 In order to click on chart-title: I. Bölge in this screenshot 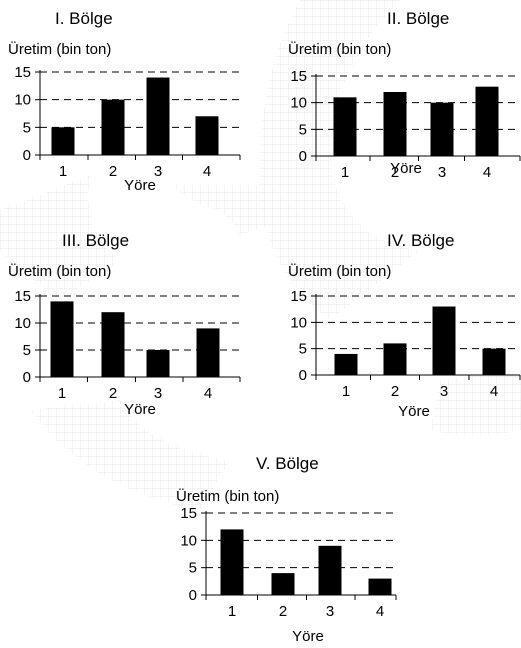, I will do `click(84, 18)`.